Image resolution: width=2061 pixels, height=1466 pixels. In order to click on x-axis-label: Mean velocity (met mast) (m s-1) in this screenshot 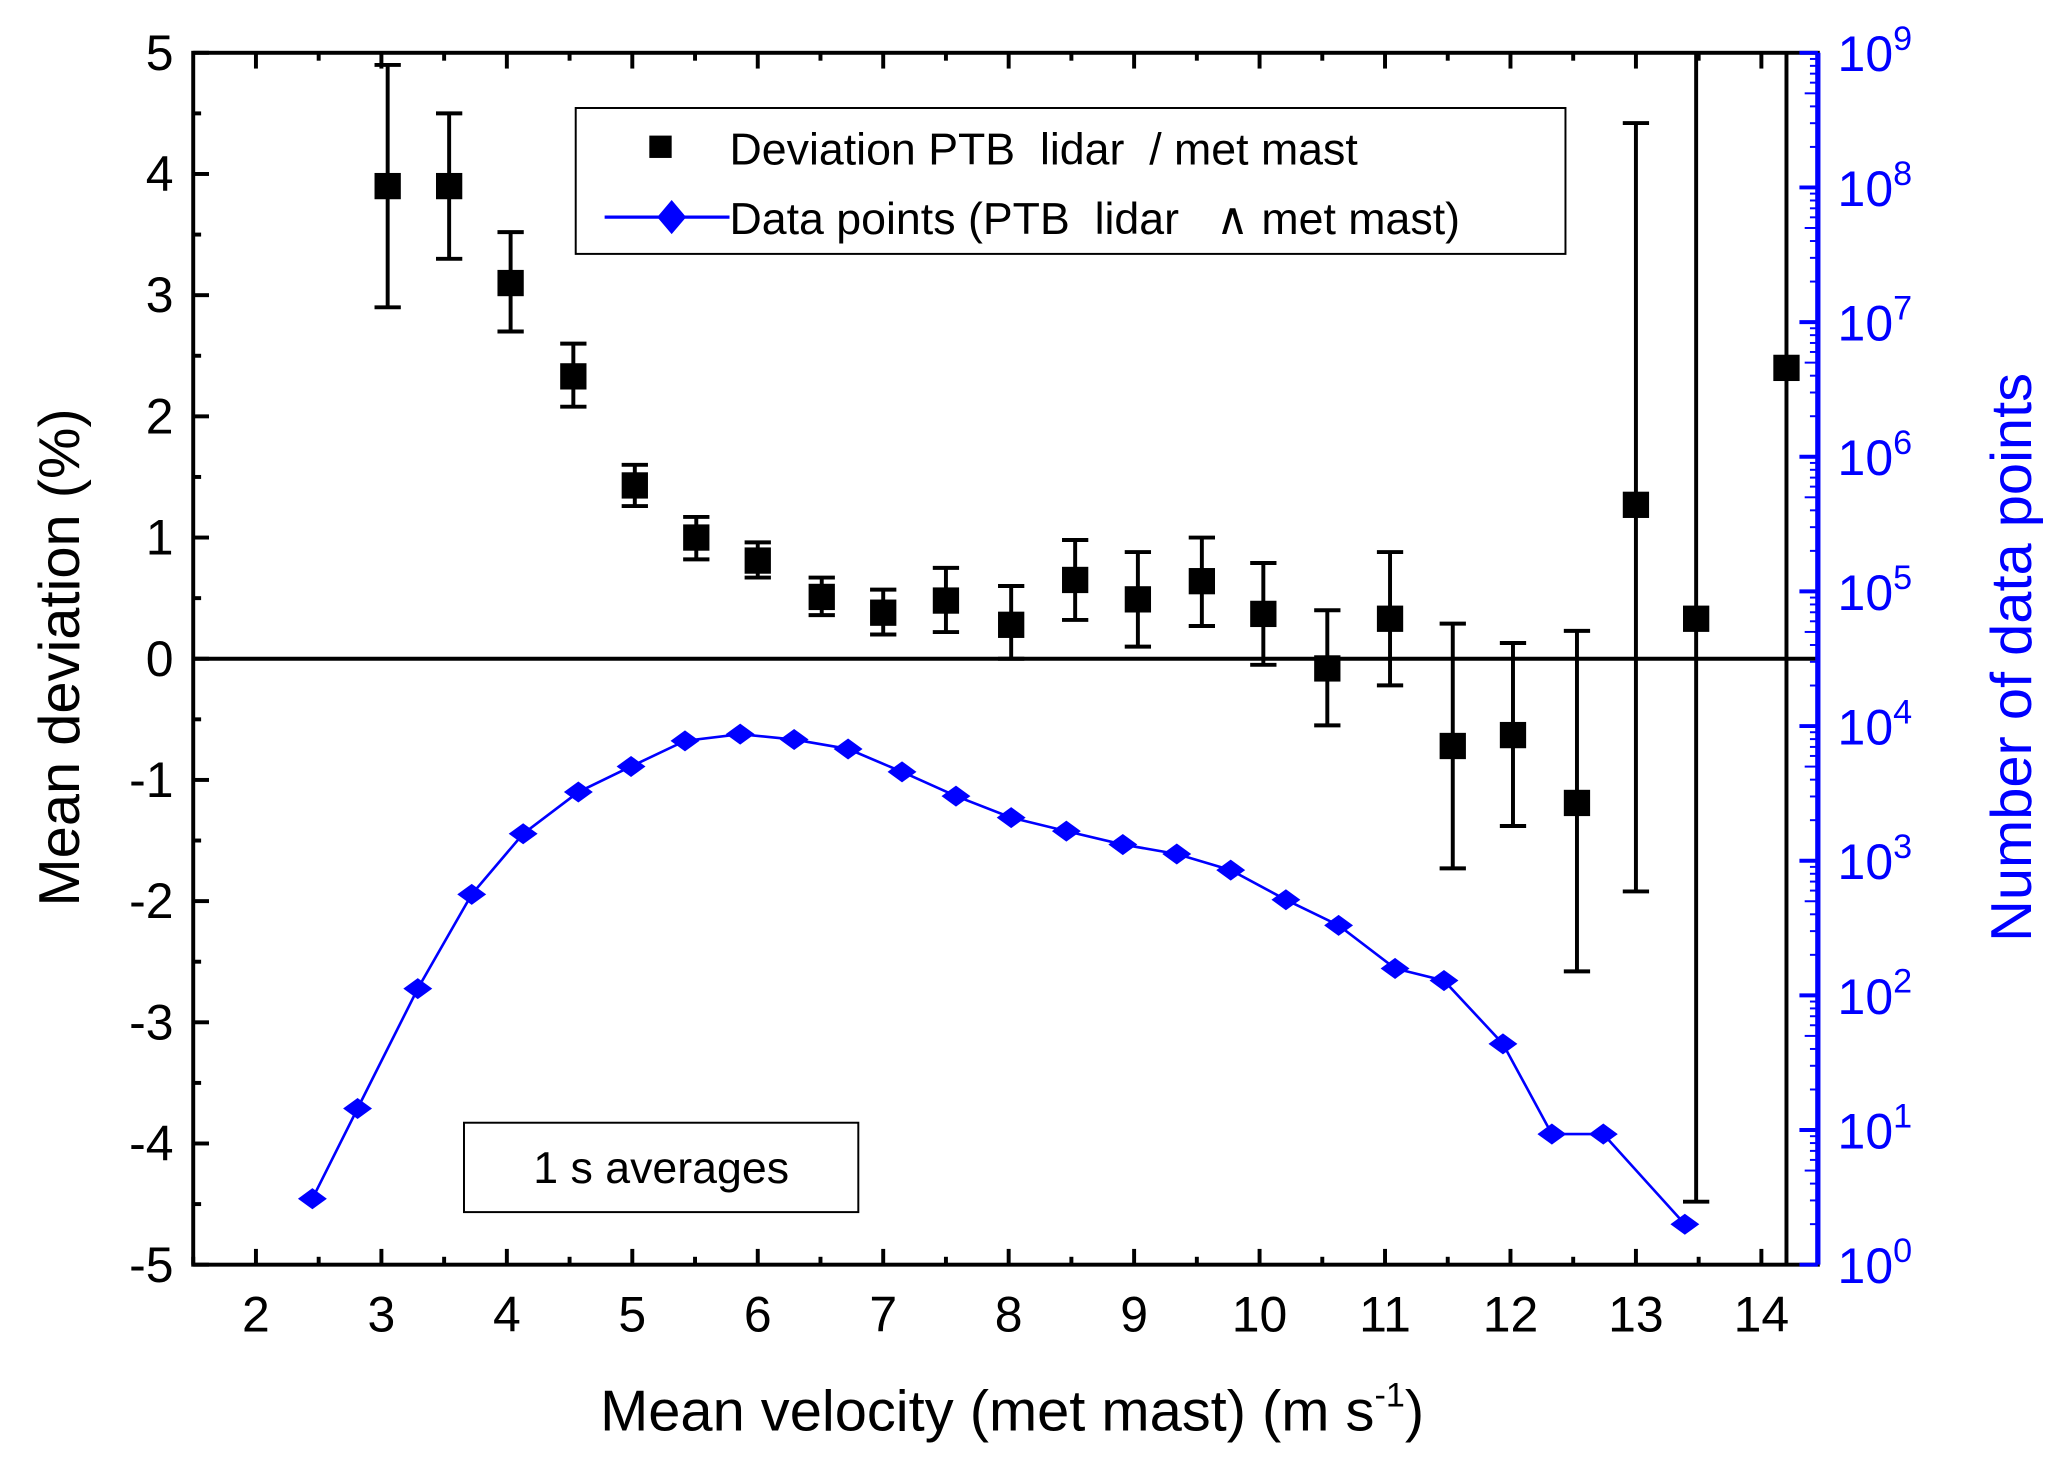, I will do `click(1012, 1410)`.